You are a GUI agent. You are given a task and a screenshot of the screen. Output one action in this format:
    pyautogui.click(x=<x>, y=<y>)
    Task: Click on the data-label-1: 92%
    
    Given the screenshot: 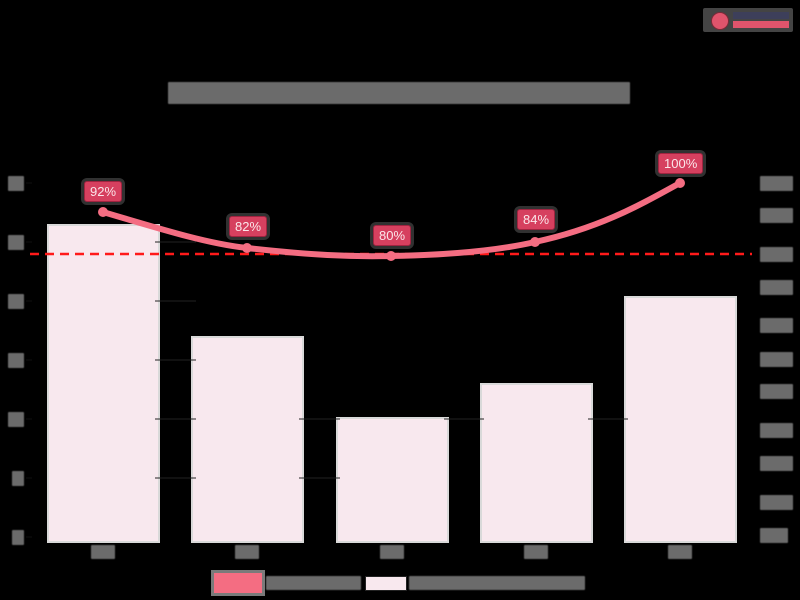 What is the action you would take?
    pyautogui.click(x=103, y=191)
    